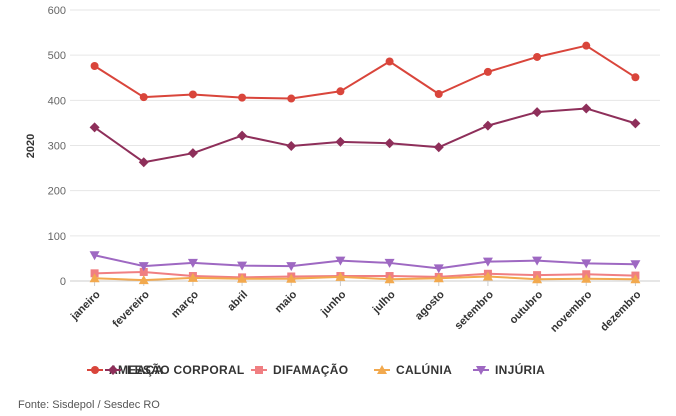 The image size is (676, 416). I want to click on legend-item: CALÚNIA, so click(413, 369).